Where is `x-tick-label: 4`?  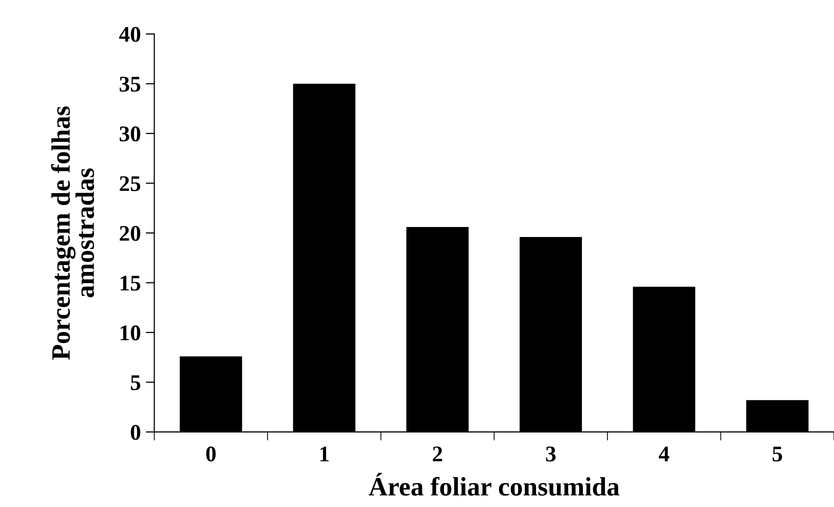
x-tick-label: 4 is located at coordinates (664, 454).